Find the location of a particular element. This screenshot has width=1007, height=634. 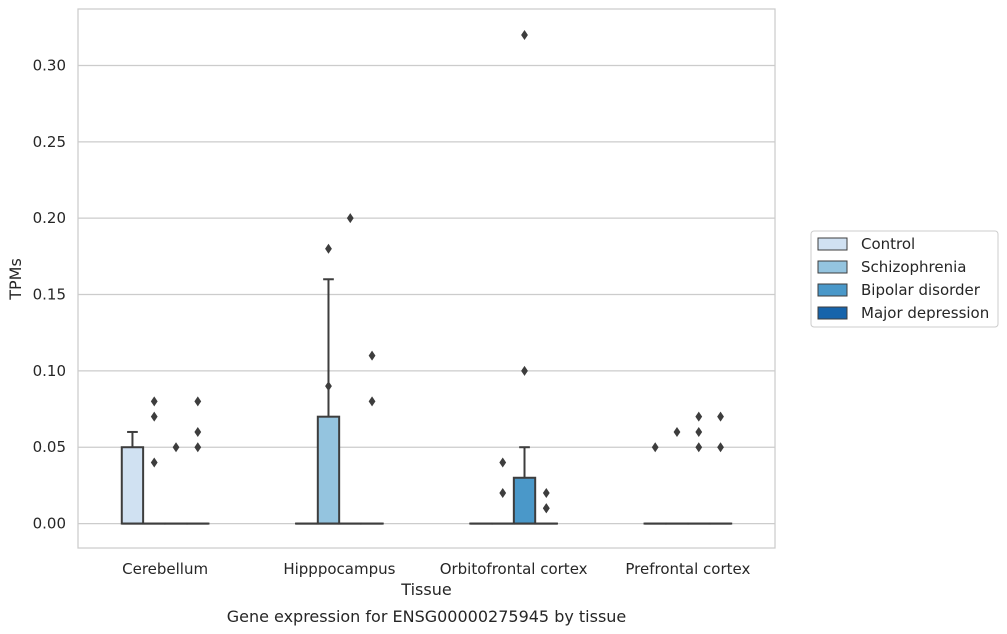

box-bipolar-disorder is located at coordinates (524, 485).